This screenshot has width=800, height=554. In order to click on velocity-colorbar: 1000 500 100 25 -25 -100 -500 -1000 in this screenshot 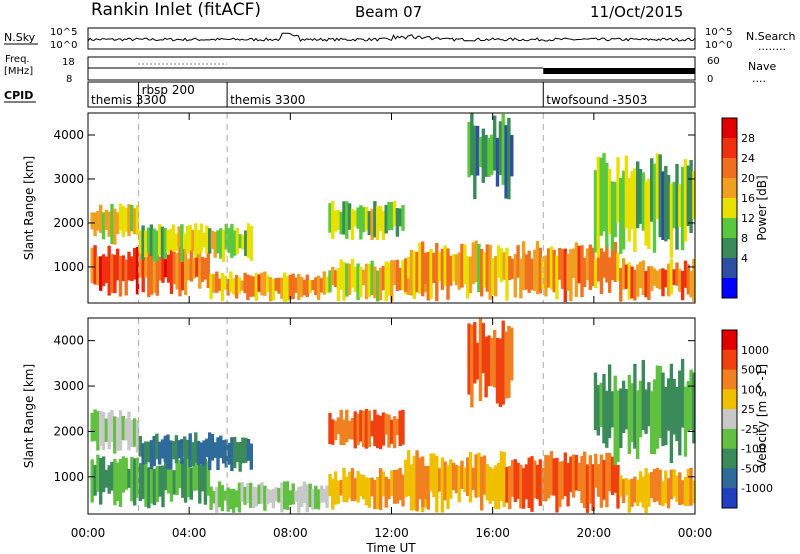, I will do `click(747, 419)`.